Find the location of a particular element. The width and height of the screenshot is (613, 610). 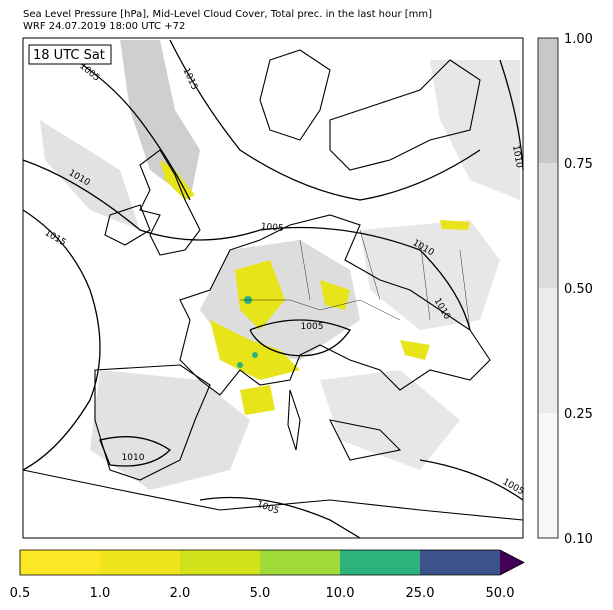

borders is located at coordinates (355, 280).